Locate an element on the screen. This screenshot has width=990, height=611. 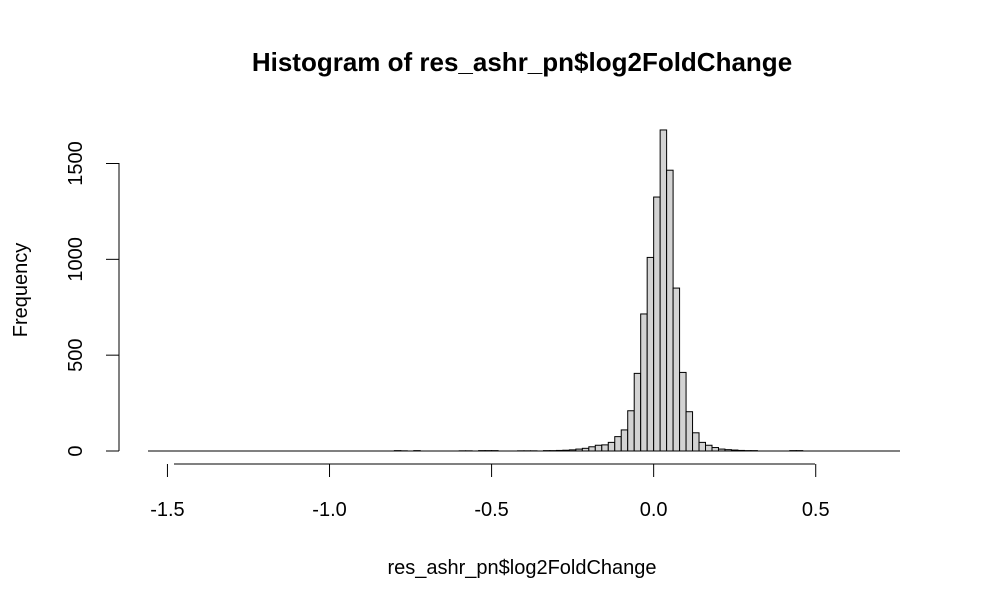
y-tick-label: 500 is located at coordinates (76, 354).